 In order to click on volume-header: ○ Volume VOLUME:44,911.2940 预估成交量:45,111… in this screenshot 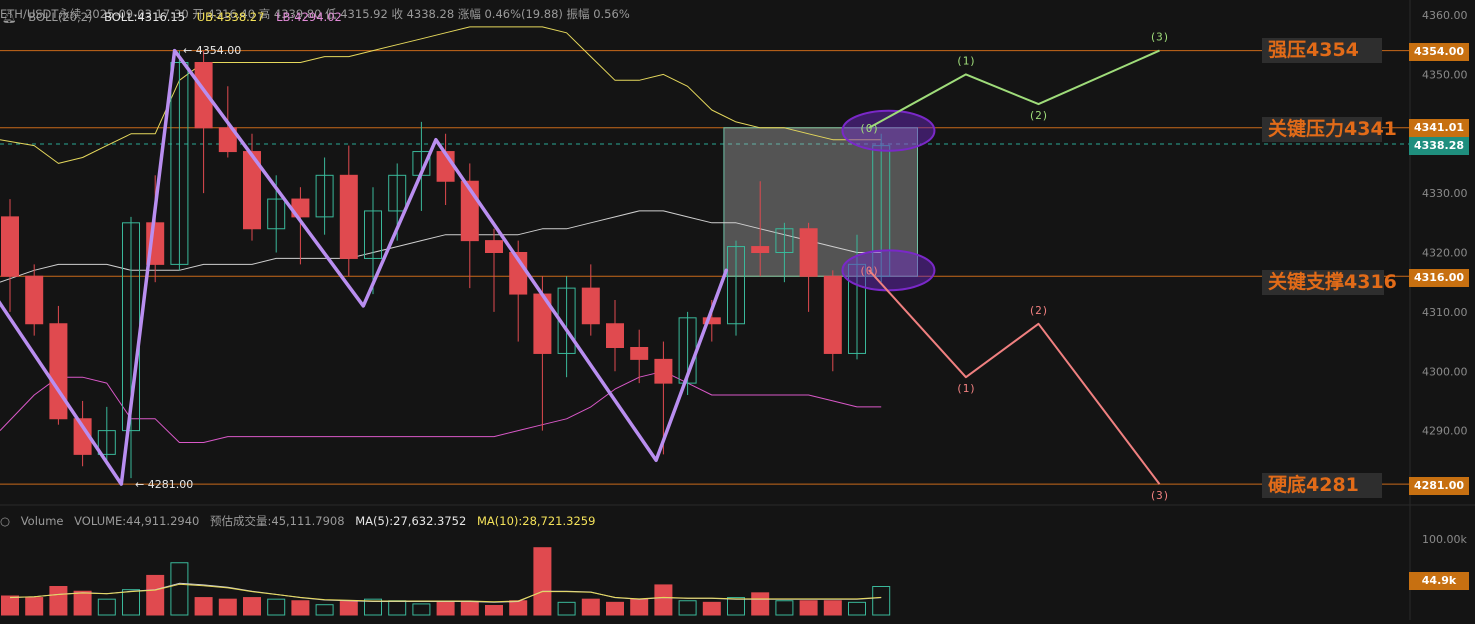, I will do `click(301, 522)`.